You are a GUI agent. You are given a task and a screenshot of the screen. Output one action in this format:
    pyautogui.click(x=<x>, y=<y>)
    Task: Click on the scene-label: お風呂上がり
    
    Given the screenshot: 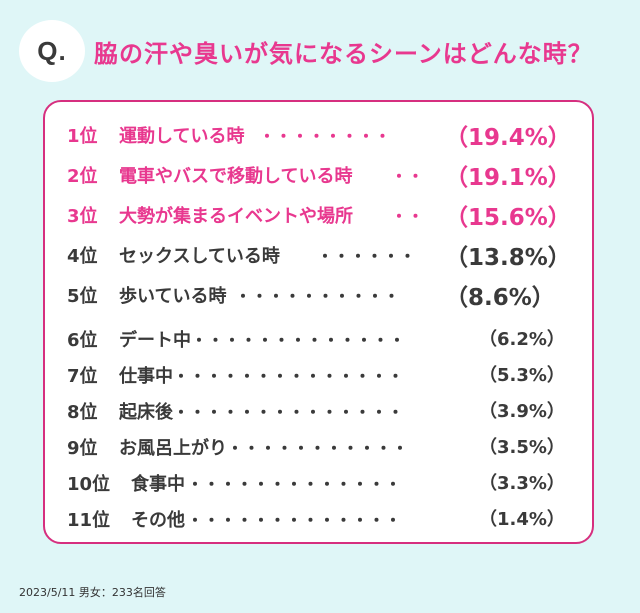 What is the action you would take?
    pyautogui.click(x=173, y=448)
    